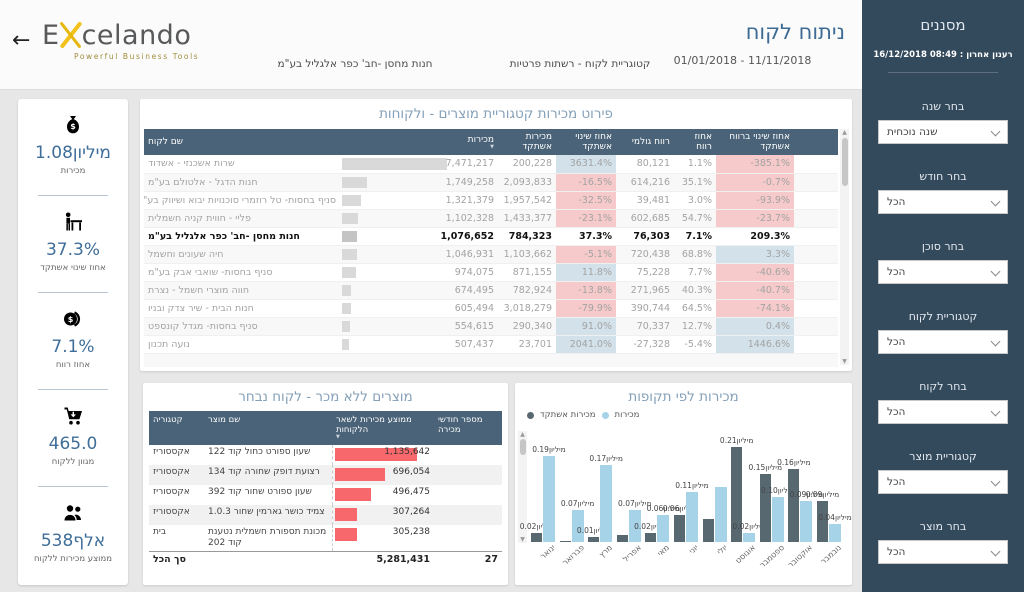 Image resolution: width=1024 pixels, height=592 pixels. What do you see at coordinates (695, 142) in the screenshot?
I see `column-header: אחוז רווח` at bounding box center [695, 142].